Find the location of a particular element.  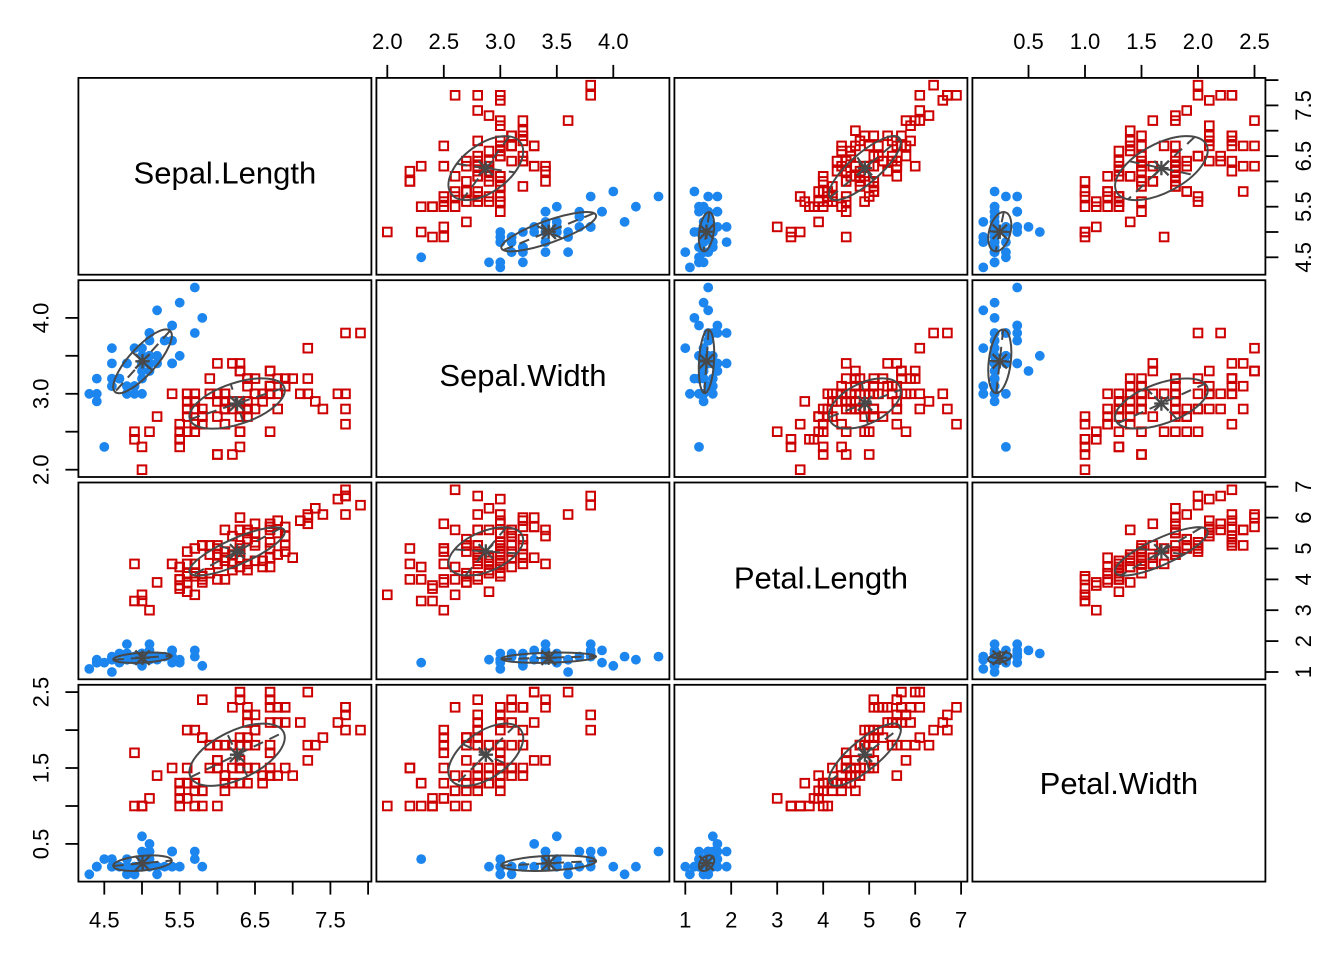

svg-text: 1.0 is located at coordinates (1085, 41).